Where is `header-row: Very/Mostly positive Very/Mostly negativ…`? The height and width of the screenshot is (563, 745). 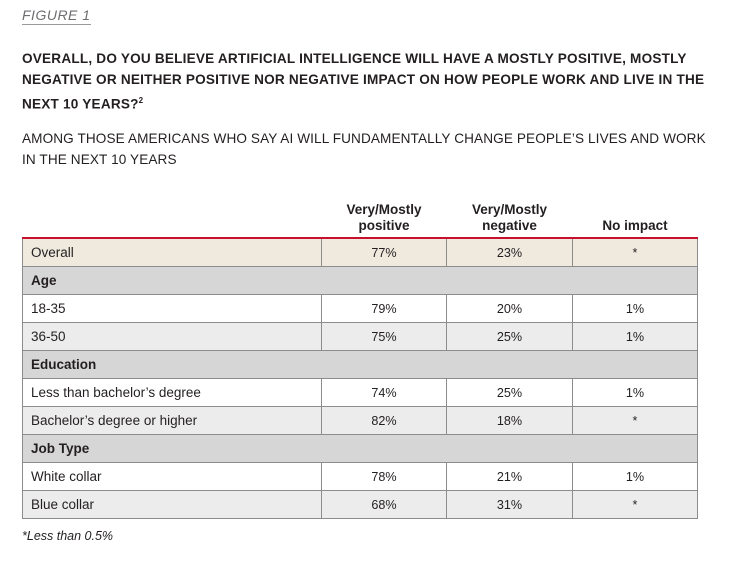
header-row: Very/Mostly positive Very/Mostly negativ… is located at coordinates (360, 219).